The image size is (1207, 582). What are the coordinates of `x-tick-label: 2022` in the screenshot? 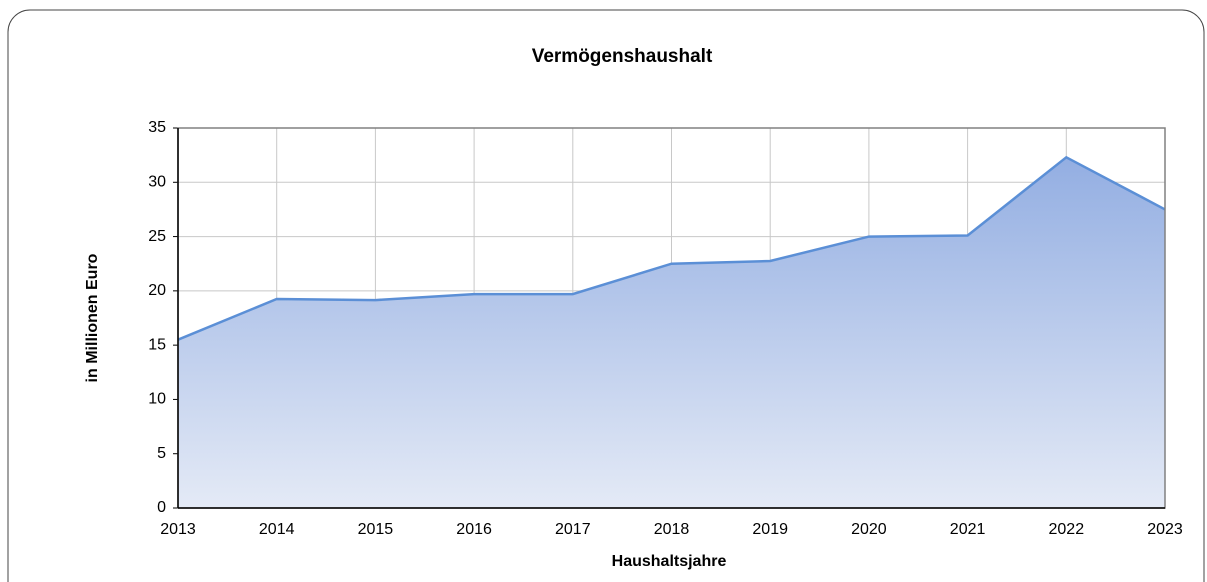 It's located at (1067, 529).